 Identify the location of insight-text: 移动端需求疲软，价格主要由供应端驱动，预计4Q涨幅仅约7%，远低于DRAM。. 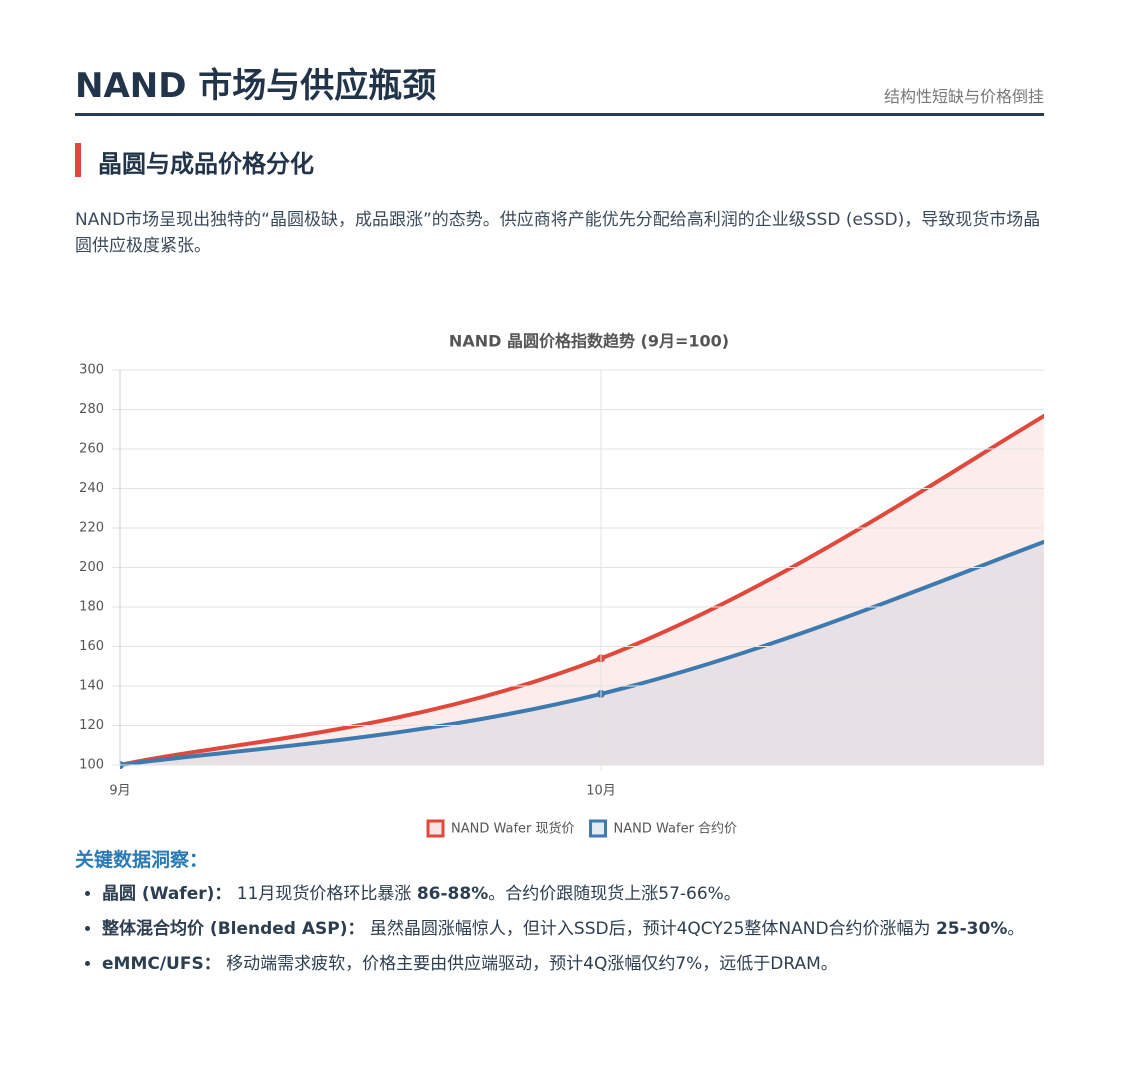
(529, 964).